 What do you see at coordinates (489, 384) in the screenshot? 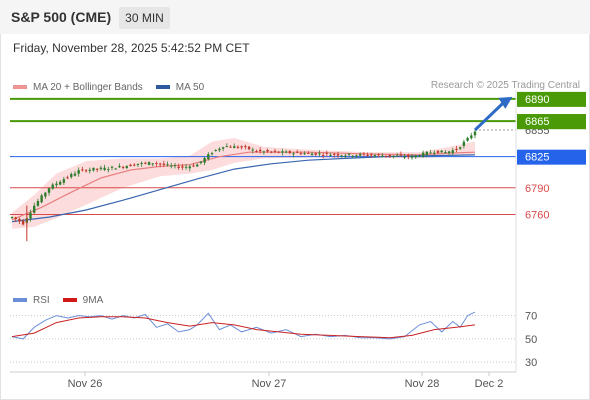
I see `x-tick-label: Dec 2` at bounding box center [489, 384].